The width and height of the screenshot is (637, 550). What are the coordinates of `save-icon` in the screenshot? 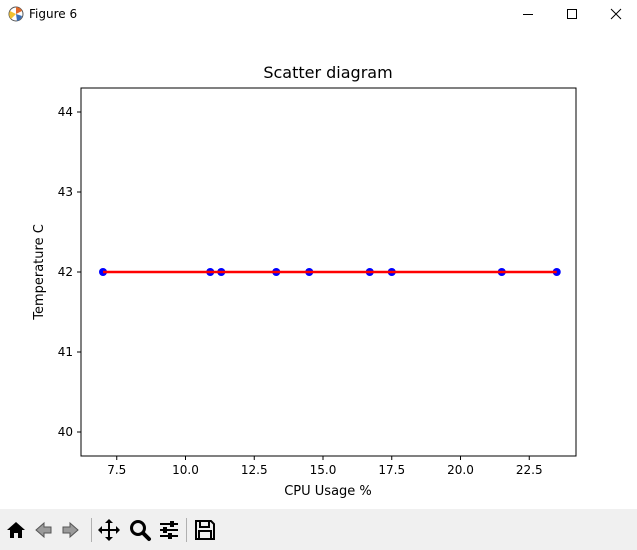 It's located at (205, 530).